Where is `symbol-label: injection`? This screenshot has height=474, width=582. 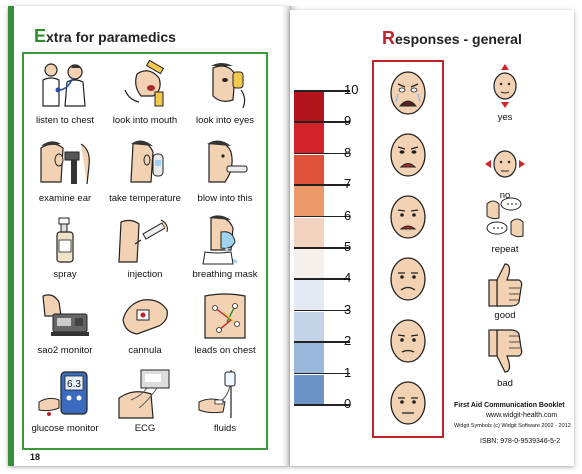 symbol-label: injection is located at coordinates (145, 274).